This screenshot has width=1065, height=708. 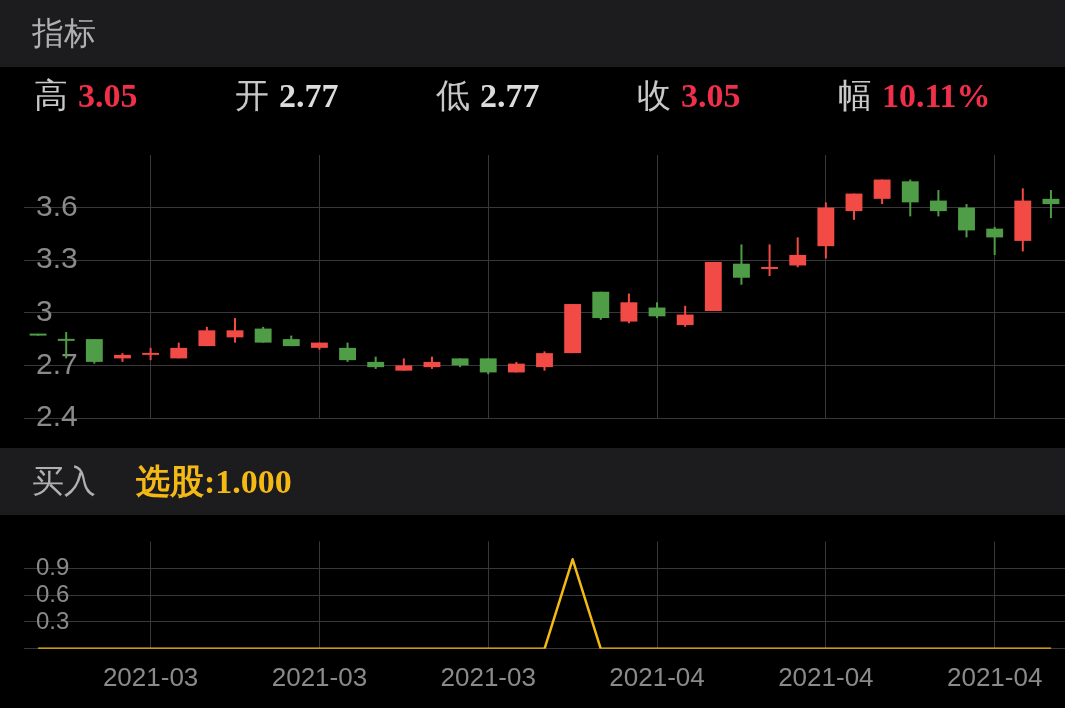 What do you see at coordinates (488, 95) in the screenshot?
I see `text: 低 2.77` at bounding box center [488, 95].